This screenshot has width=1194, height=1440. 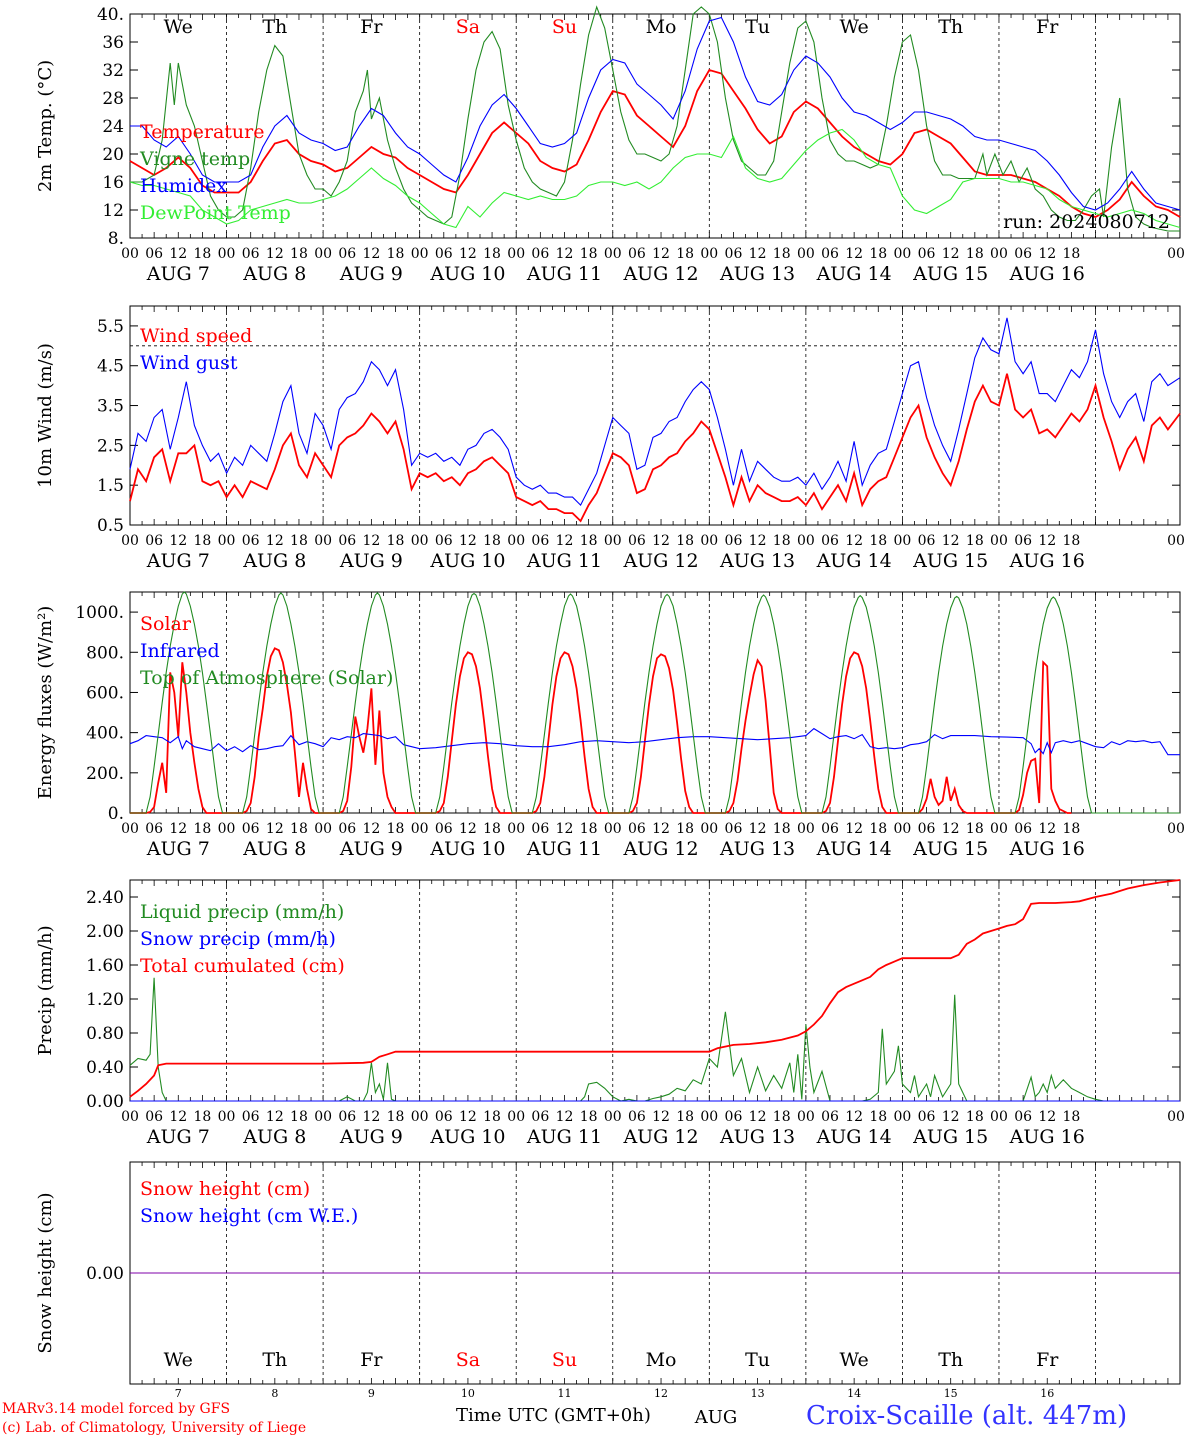 I want to click on weekday-label: Su, so click(x=564, y=27).